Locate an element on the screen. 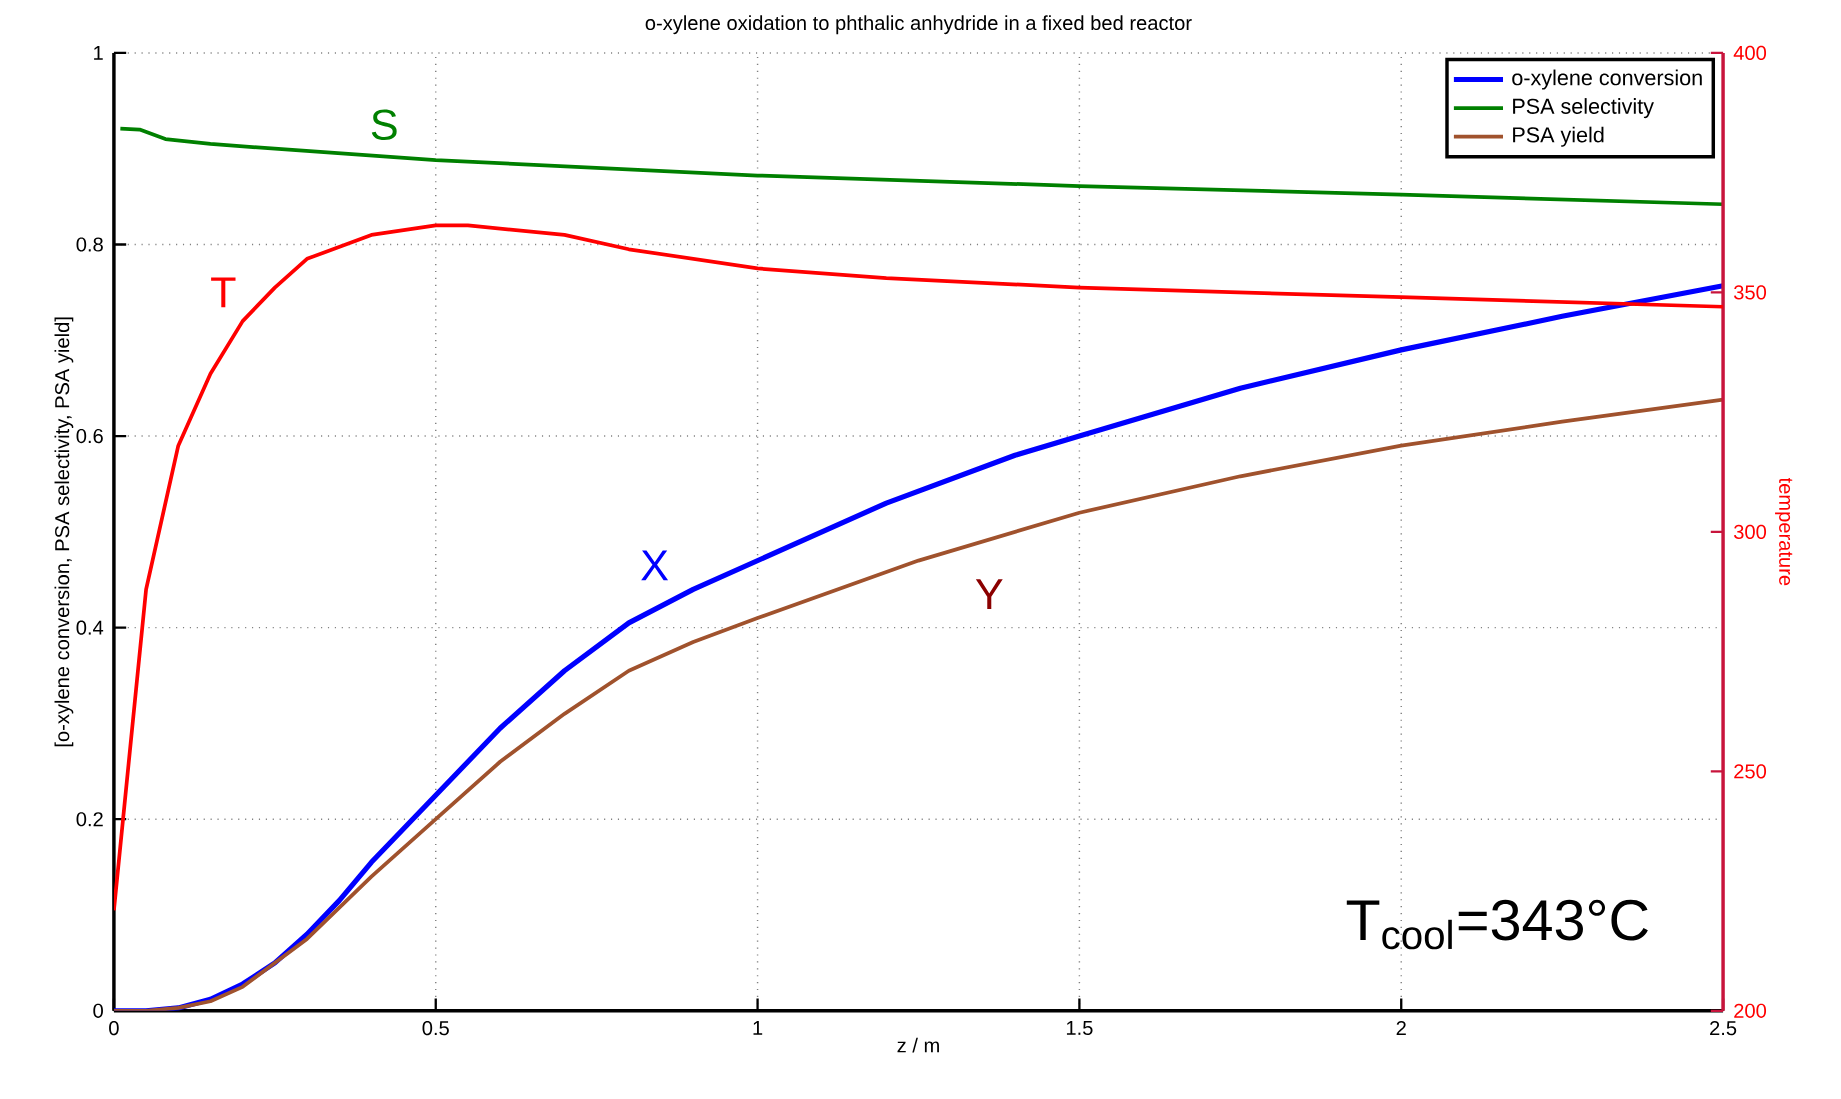  annotation: T is located at coordinates (223, 292).